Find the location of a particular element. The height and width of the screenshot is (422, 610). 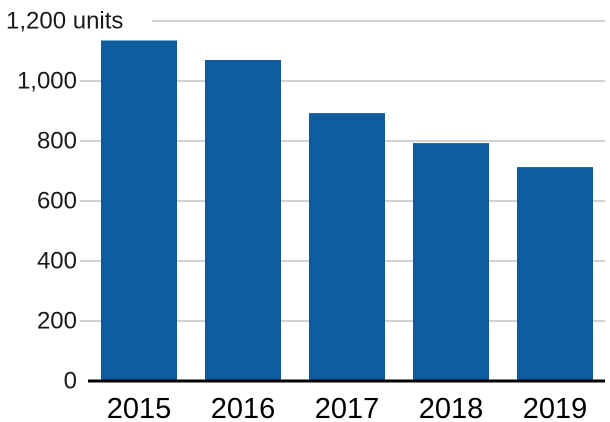

y-tick-label-400: 400 is located at coordinates (57, 261).